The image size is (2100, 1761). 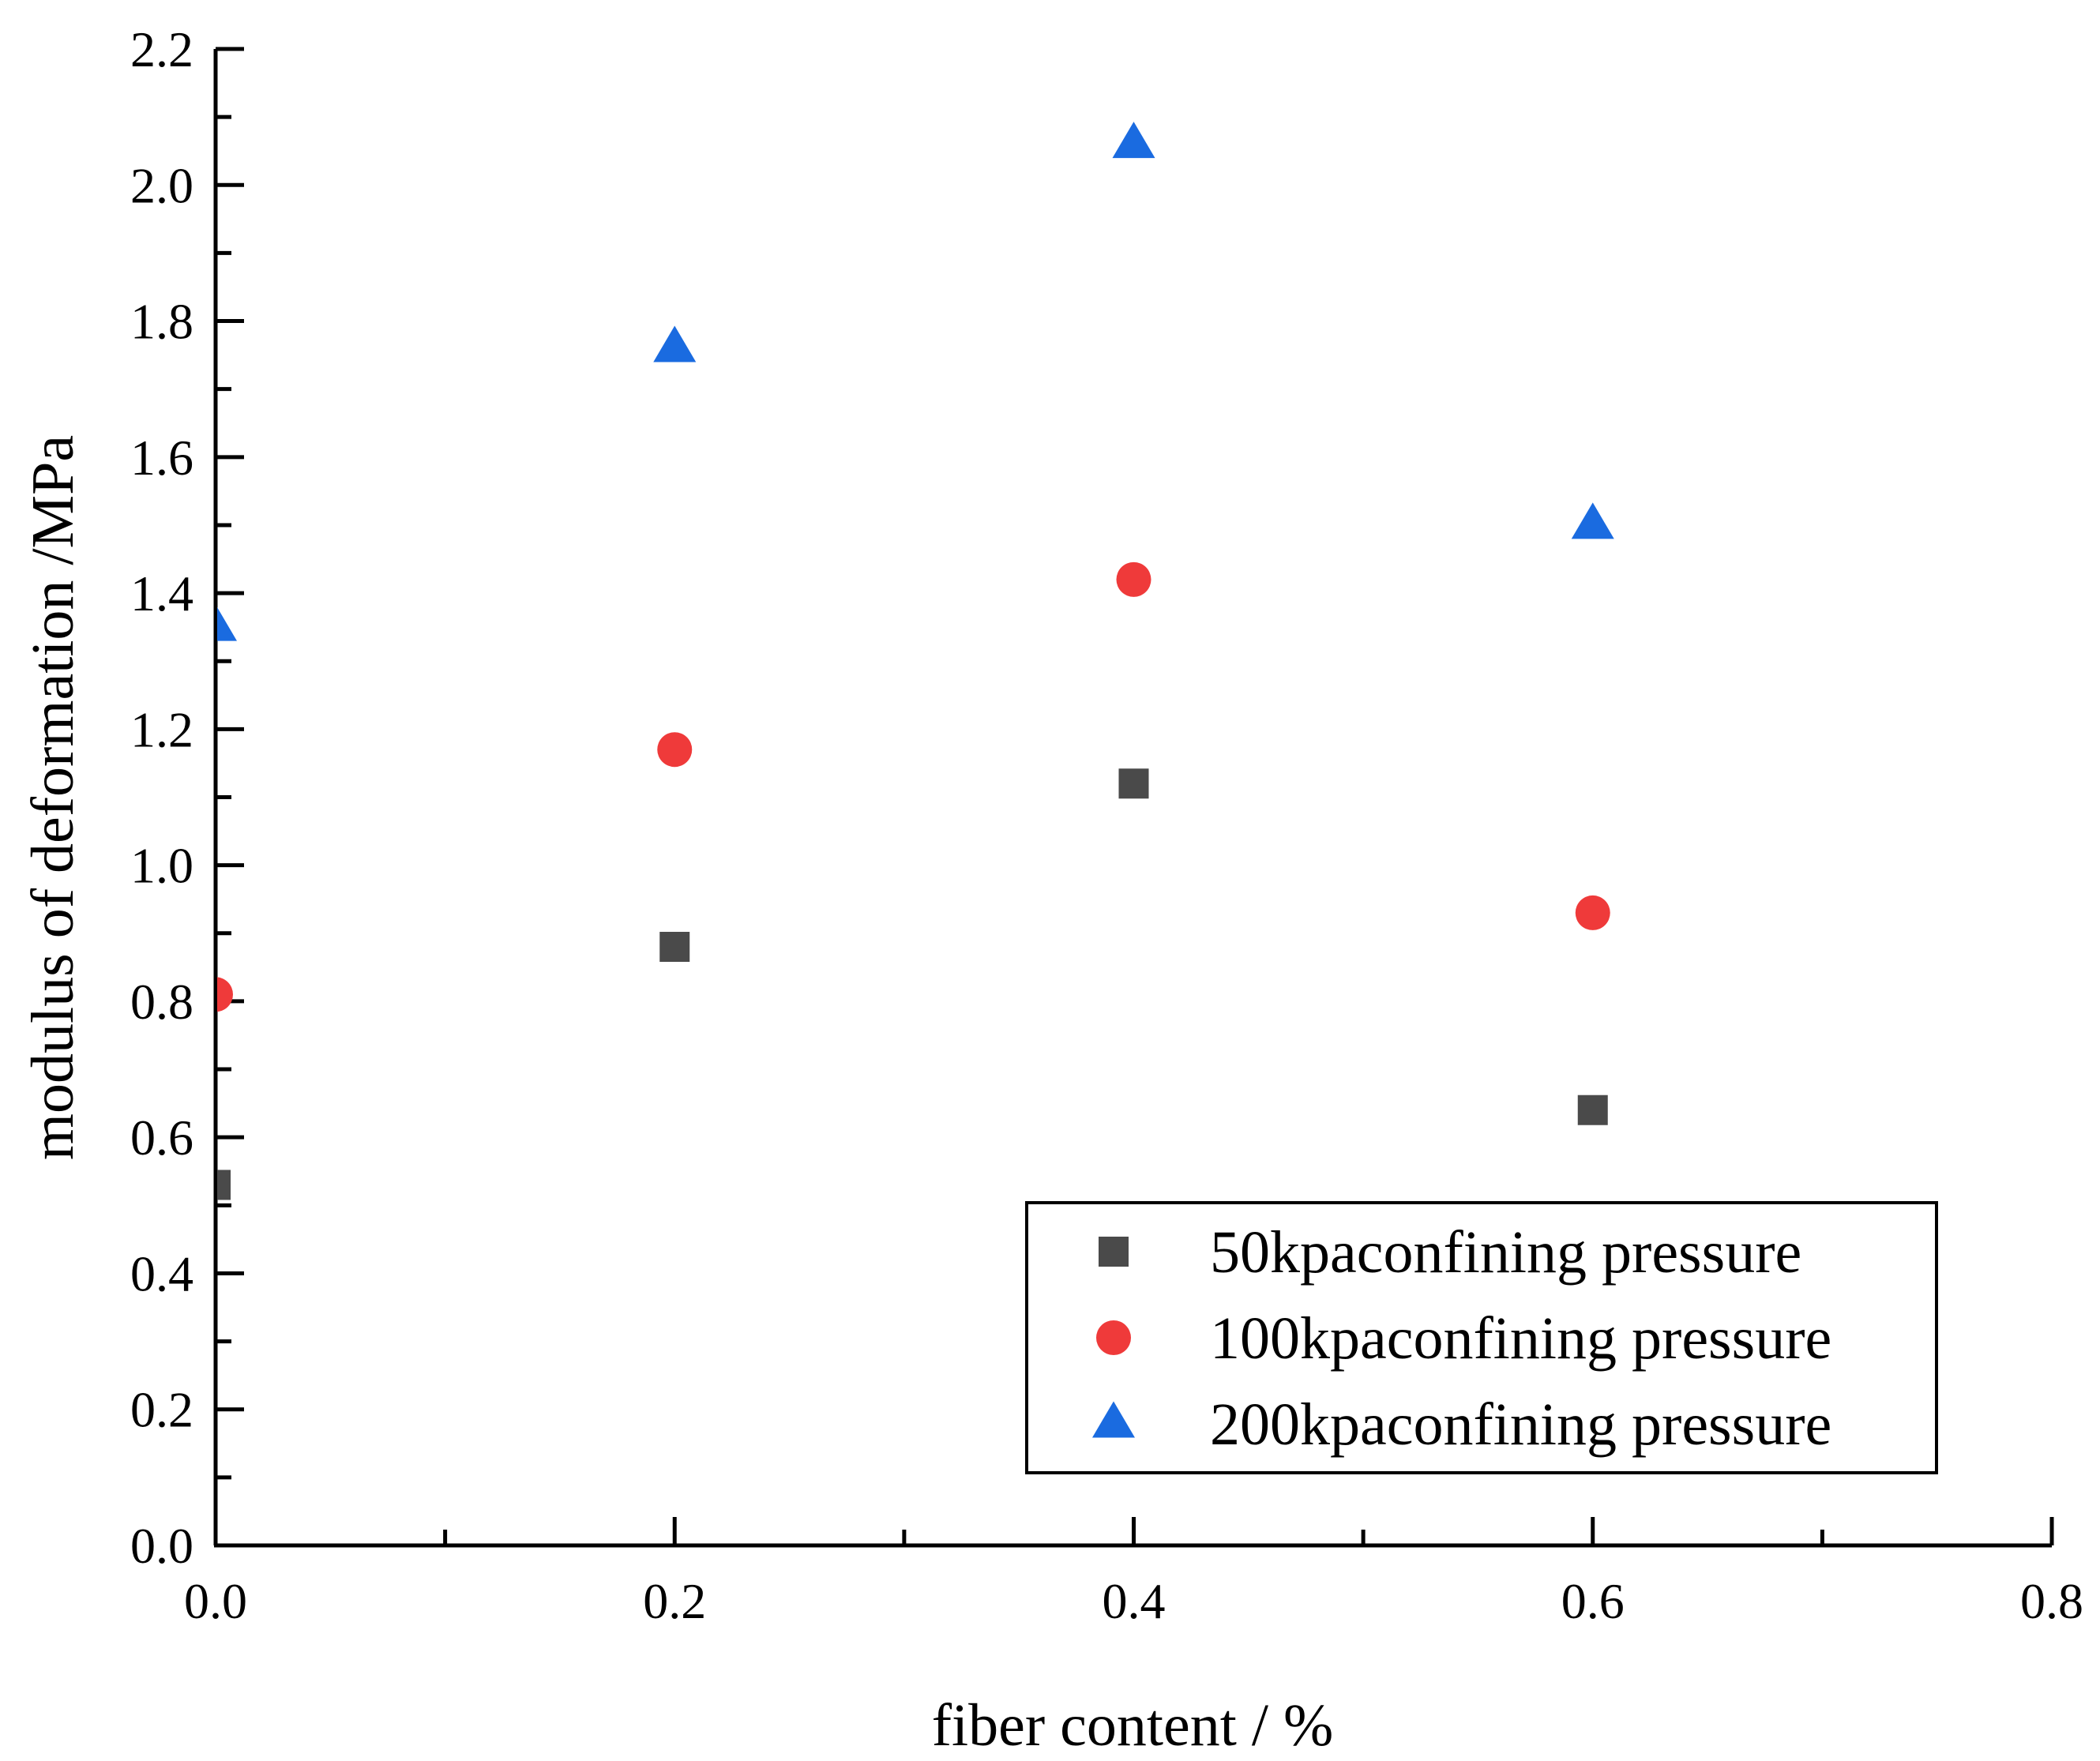 I want to click on y-tick-label: 2.2, so click(x=161, y=49).